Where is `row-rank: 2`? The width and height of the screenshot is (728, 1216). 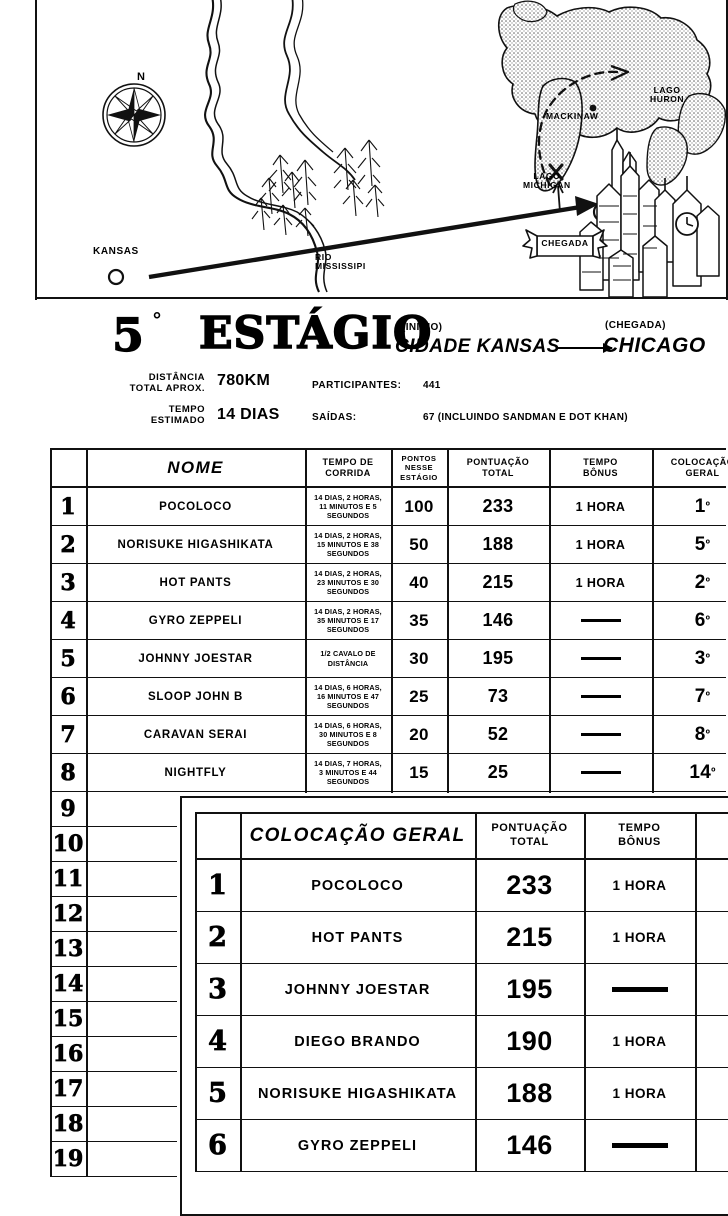 row-rank: 2 is located at coordinates (68, 544).